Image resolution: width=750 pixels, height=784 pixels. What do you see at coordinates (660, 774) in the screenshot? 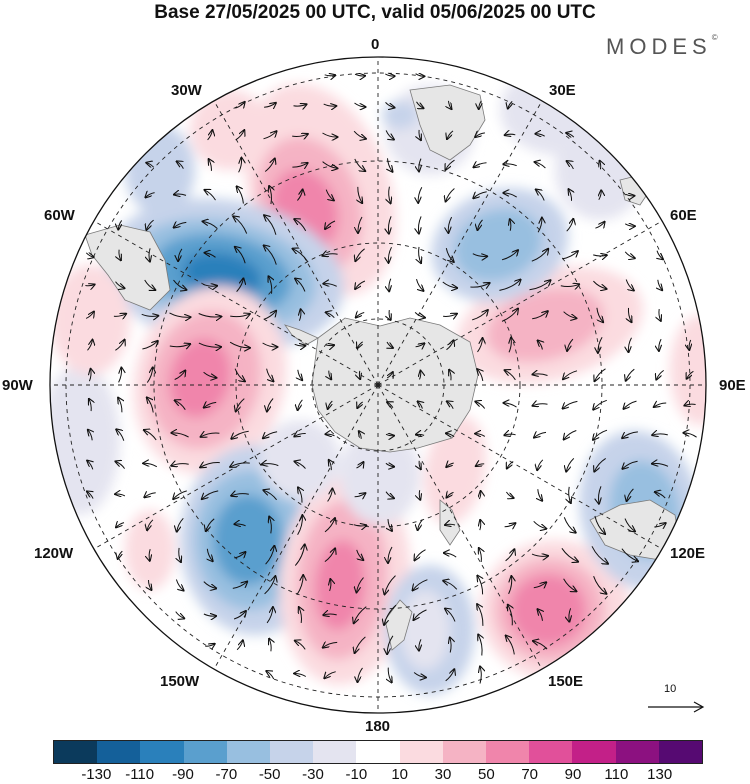
I see `color-scale-tick: 130` at bounding box center [660, 774].